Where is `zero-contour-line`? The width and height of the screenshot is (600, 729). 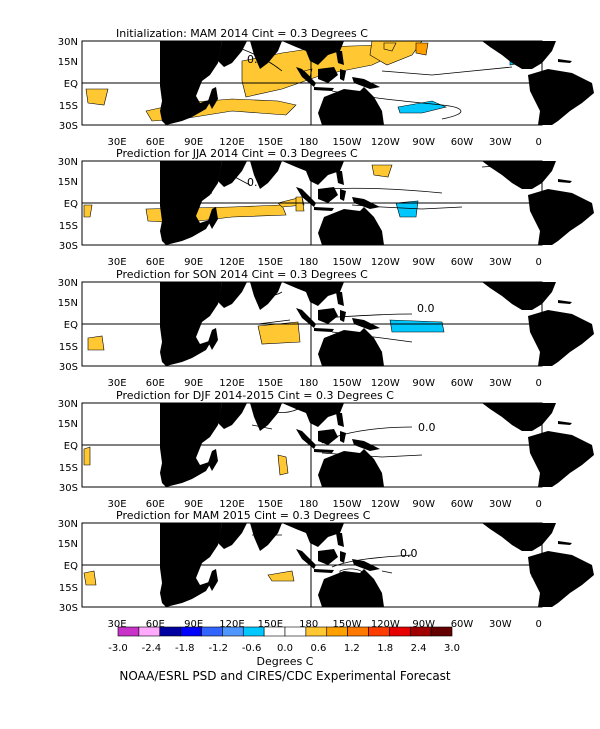 zero-contour-line is located at coordinates (387, 572).